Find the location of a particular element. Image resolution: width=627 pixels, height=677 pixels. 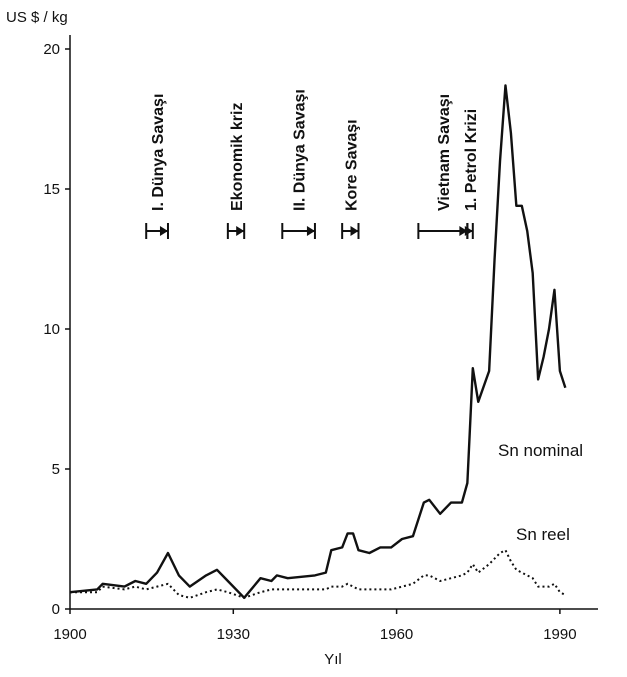

y-tick-label: 10 is located at coordinates (51, 329).